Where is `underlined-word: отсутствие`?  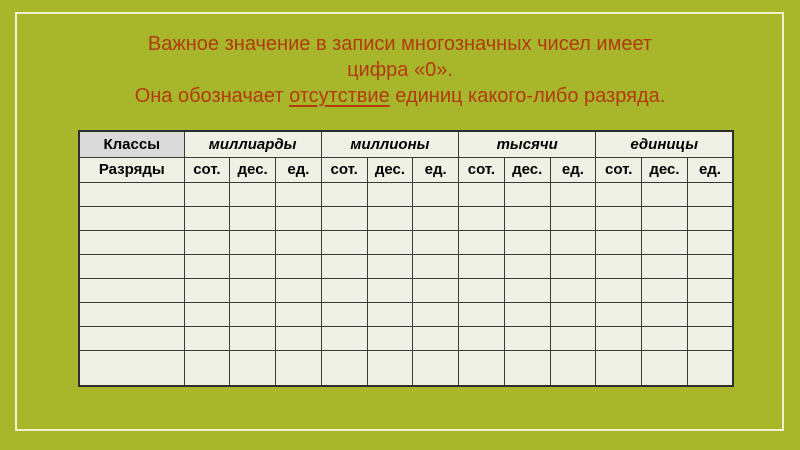
underlined-word: отсутствие is located at coordinates (339, 96).